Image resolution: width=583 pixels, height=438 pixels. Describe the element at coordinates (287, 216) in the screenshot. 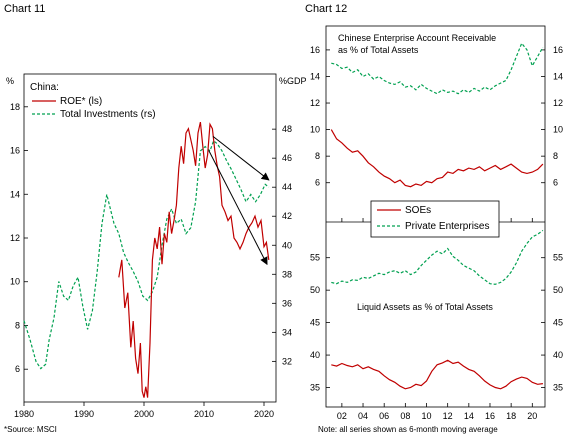

I see `chart-11-right-tick-label: 42` at that location.